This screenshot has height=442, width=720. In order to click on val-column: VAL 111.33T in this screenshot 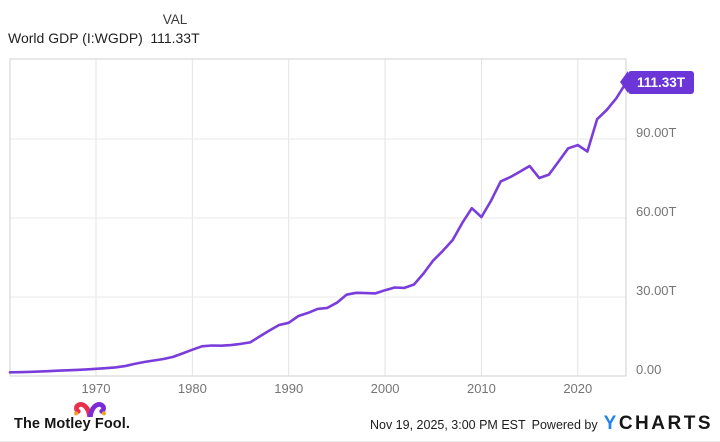, I will do `click(175, 29)`.